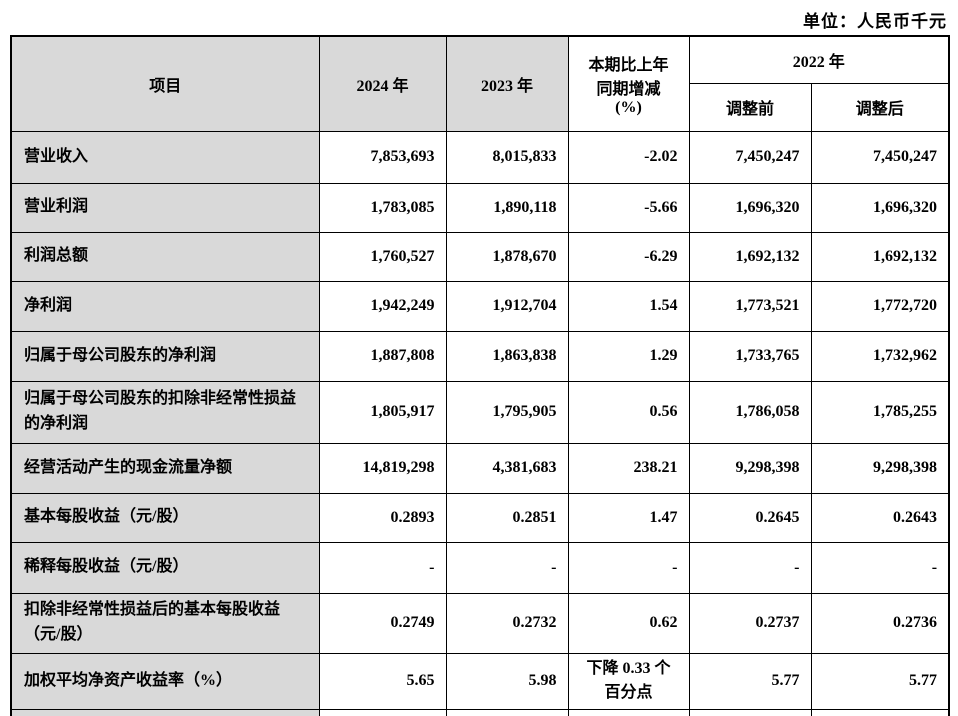 This screenshot has height=716, width=958. What do you see at coordinates (507, 83) in the screenshot?
I see `header-2023: 2023 年` at bounding box center [507, 83].